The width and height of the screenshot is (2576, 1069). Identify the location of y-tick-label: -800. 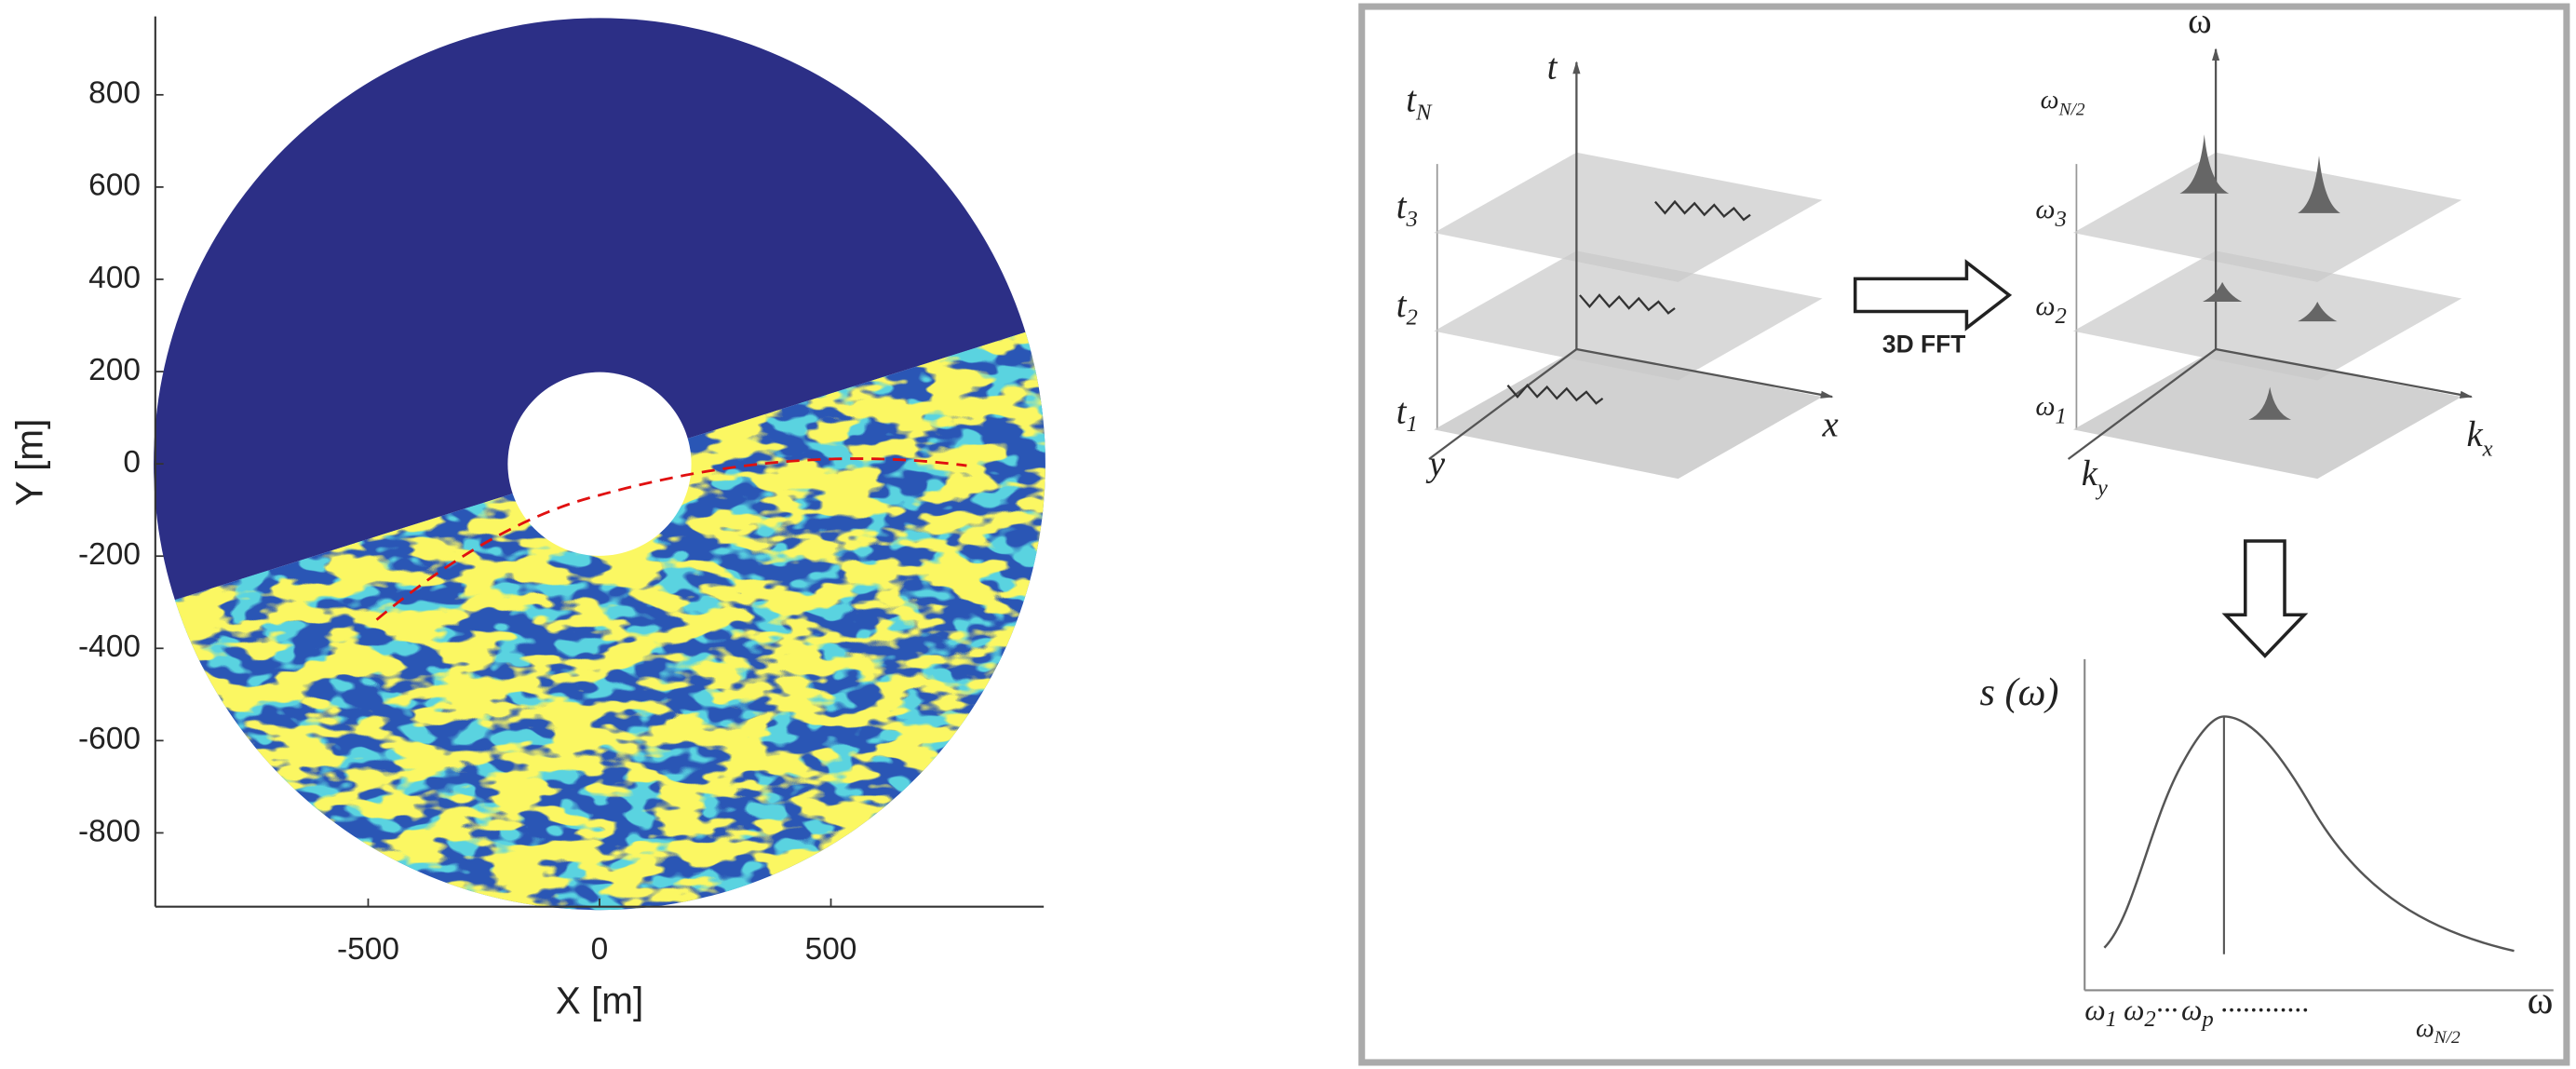
(109, 831).